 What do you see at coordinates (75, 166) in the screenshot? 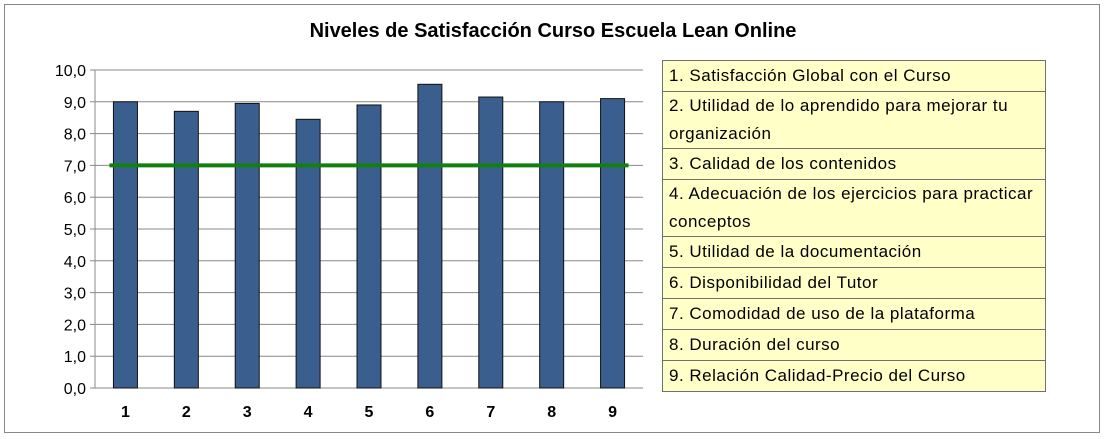
I see `y-tick-label: 7,0` at bounding box center [75, 166].